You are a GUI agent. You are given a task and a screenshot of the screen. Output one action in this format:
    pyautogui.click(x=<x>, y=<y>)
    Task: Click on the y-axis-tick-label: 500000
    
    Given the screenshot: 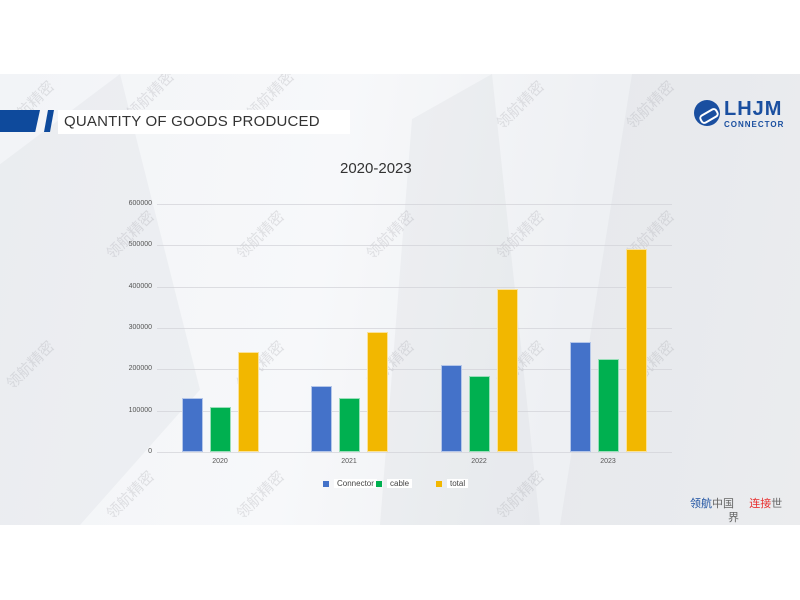 What is the action you would take?
    pyautogui.click(x=140, y=245)
    